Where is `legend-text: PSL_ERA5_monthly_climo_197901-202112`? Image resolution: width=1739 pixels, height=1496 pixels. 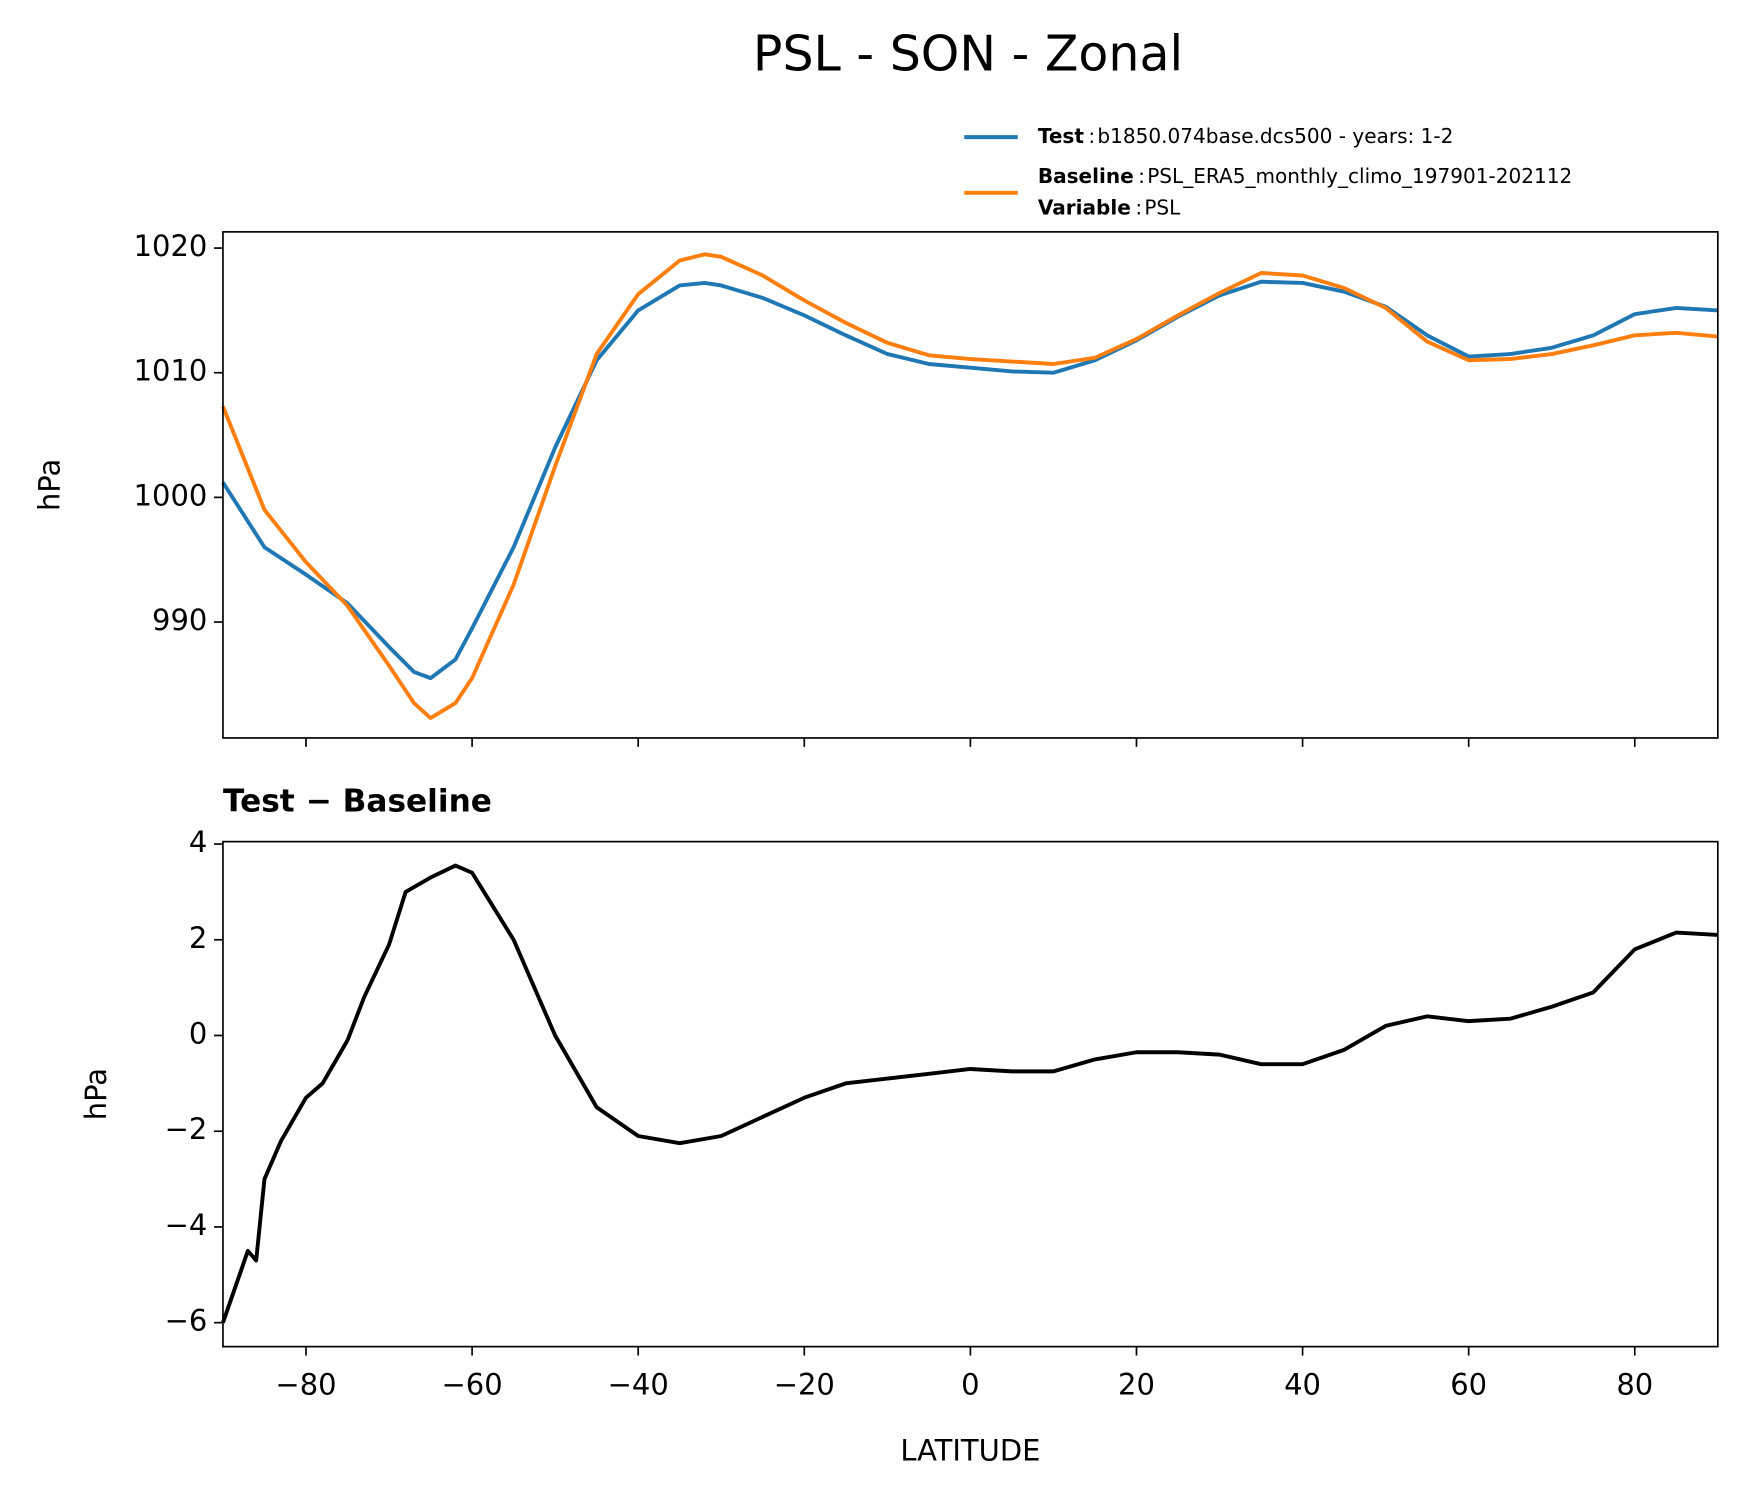
legend-text: PSL_ERA5_monthly_climo_197901-202112 is located at coordinates (1359, 176).